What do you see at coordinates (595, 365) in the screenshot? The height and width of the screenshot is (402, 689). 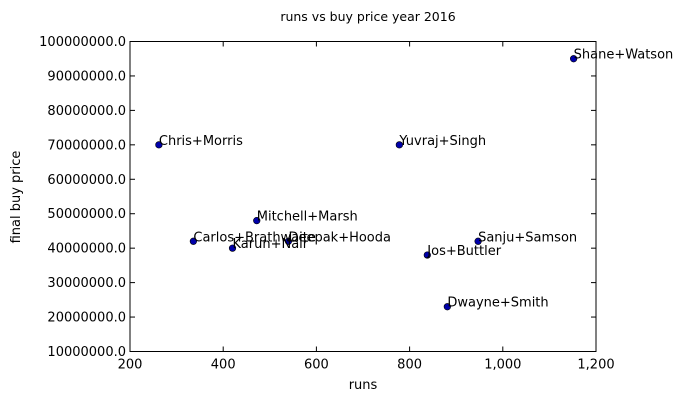 I see `x-tick-label: 1,200` at bounding box center [595, 365].